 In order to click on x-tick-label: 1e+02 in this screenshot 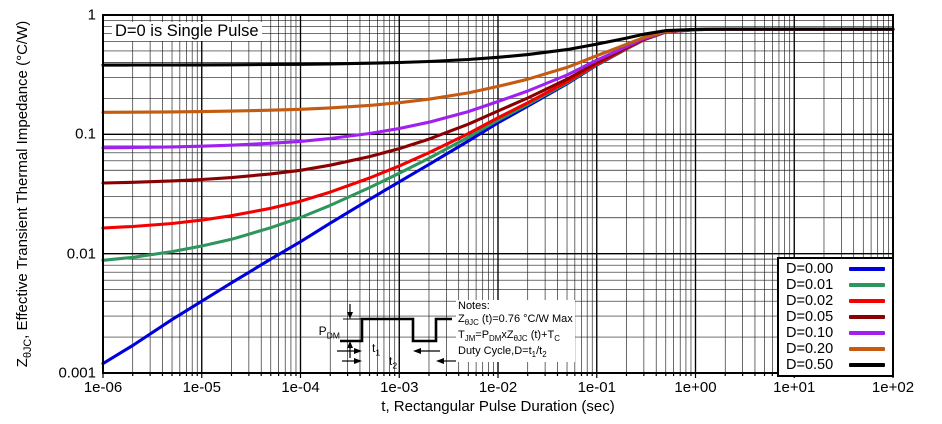, I will do `click(893, 387)`.